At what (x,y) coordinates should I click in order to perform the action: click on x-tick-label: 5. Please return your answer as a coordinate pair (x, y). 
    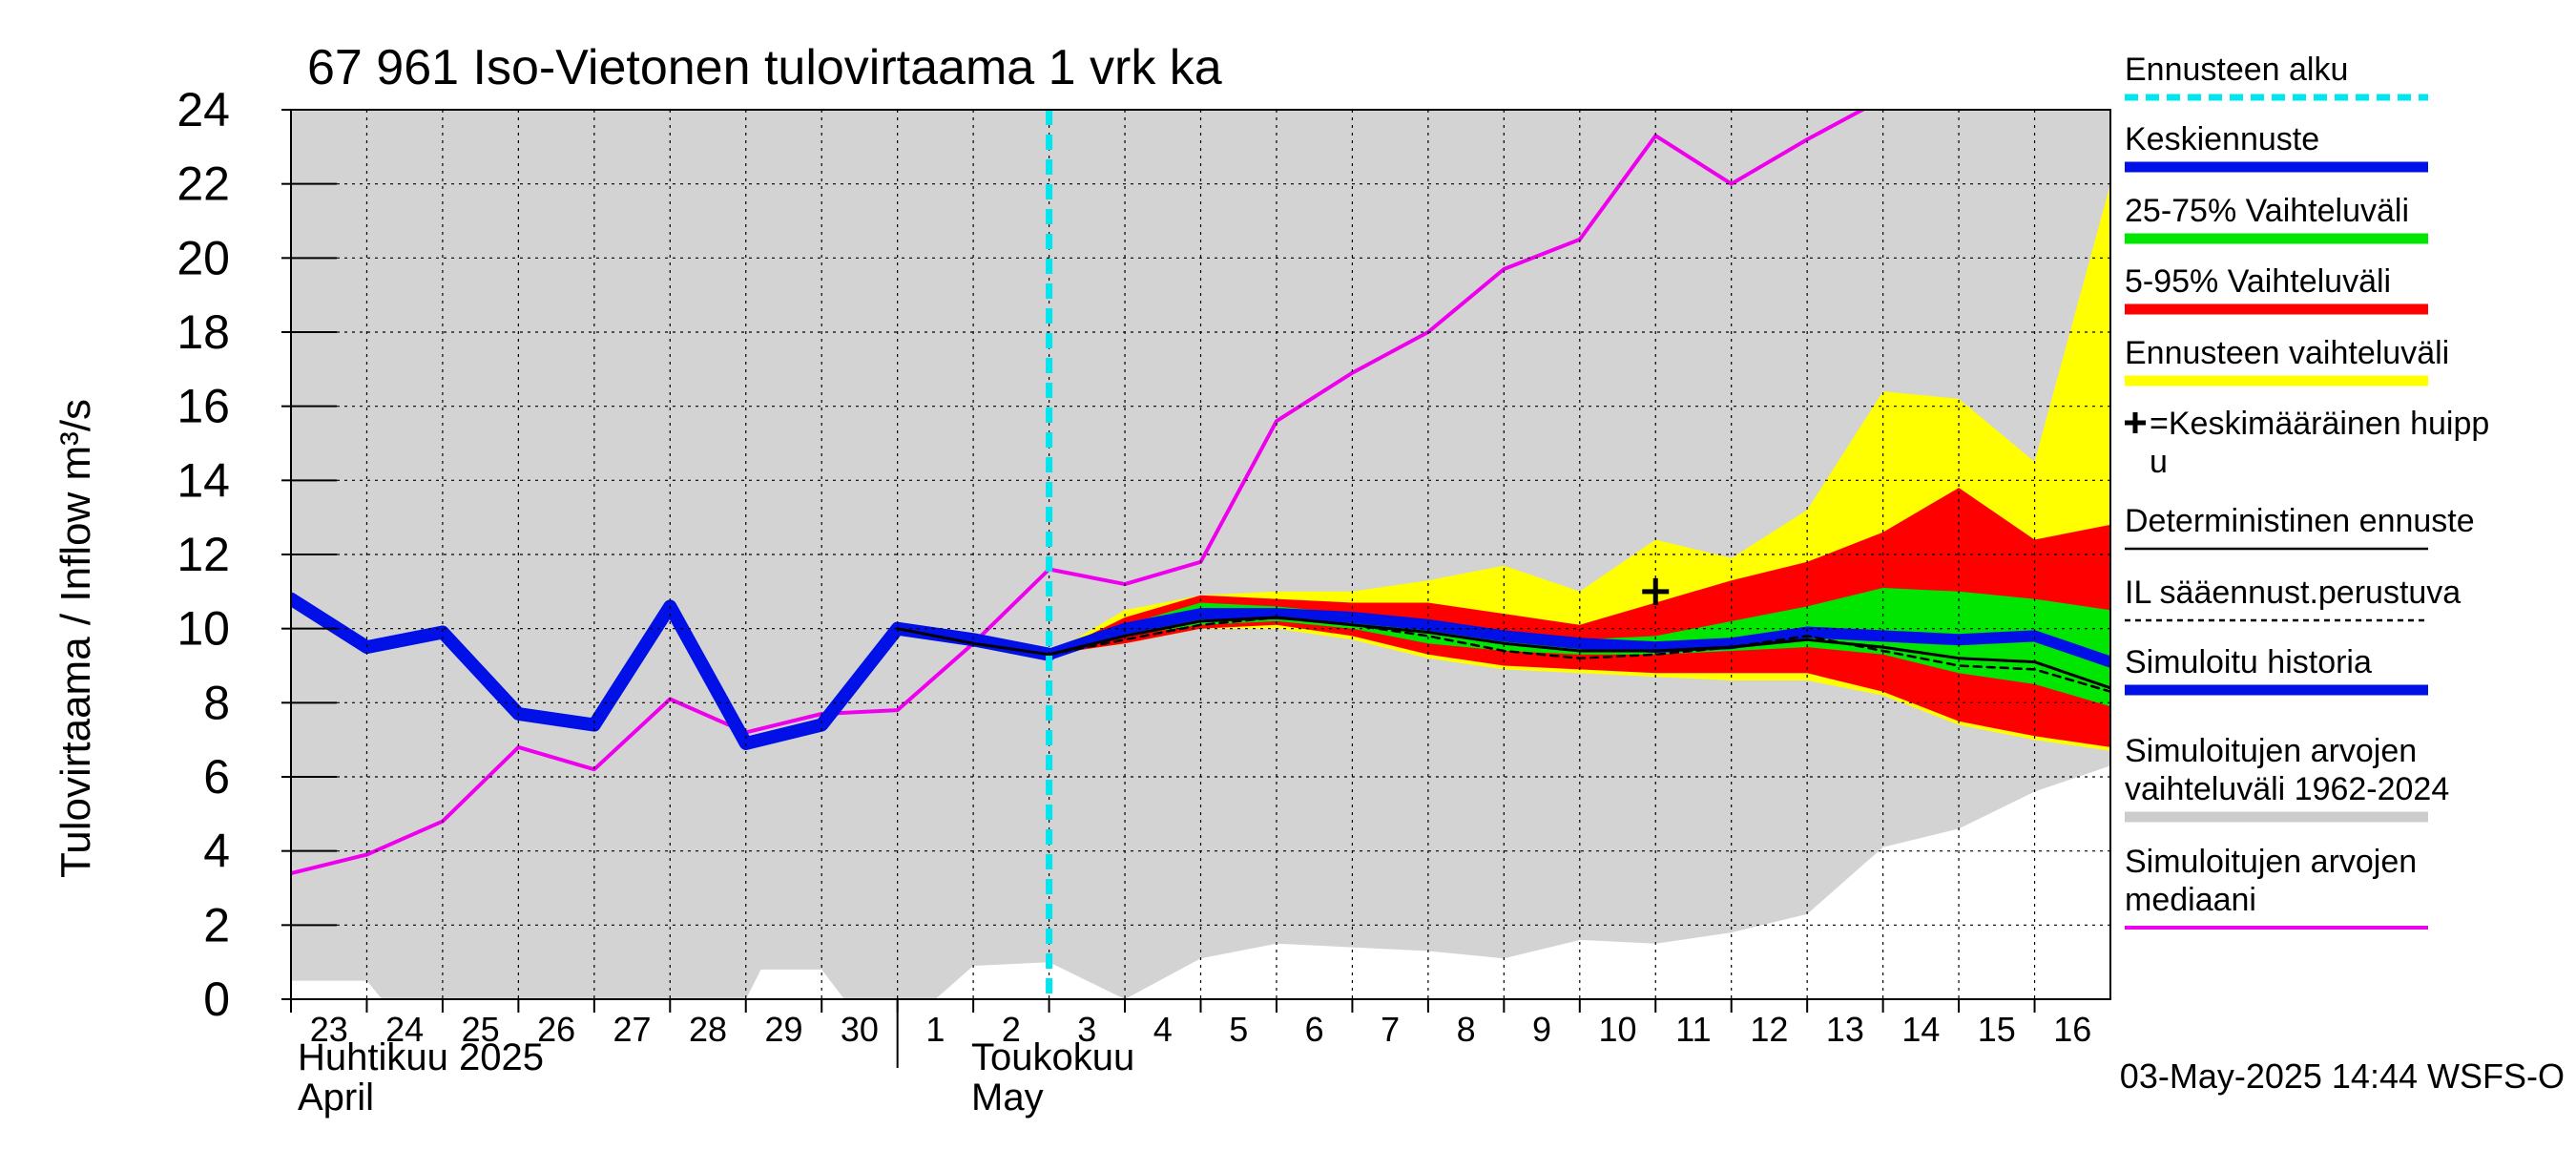
    Looking at the image, I should click on (1238, 1029).